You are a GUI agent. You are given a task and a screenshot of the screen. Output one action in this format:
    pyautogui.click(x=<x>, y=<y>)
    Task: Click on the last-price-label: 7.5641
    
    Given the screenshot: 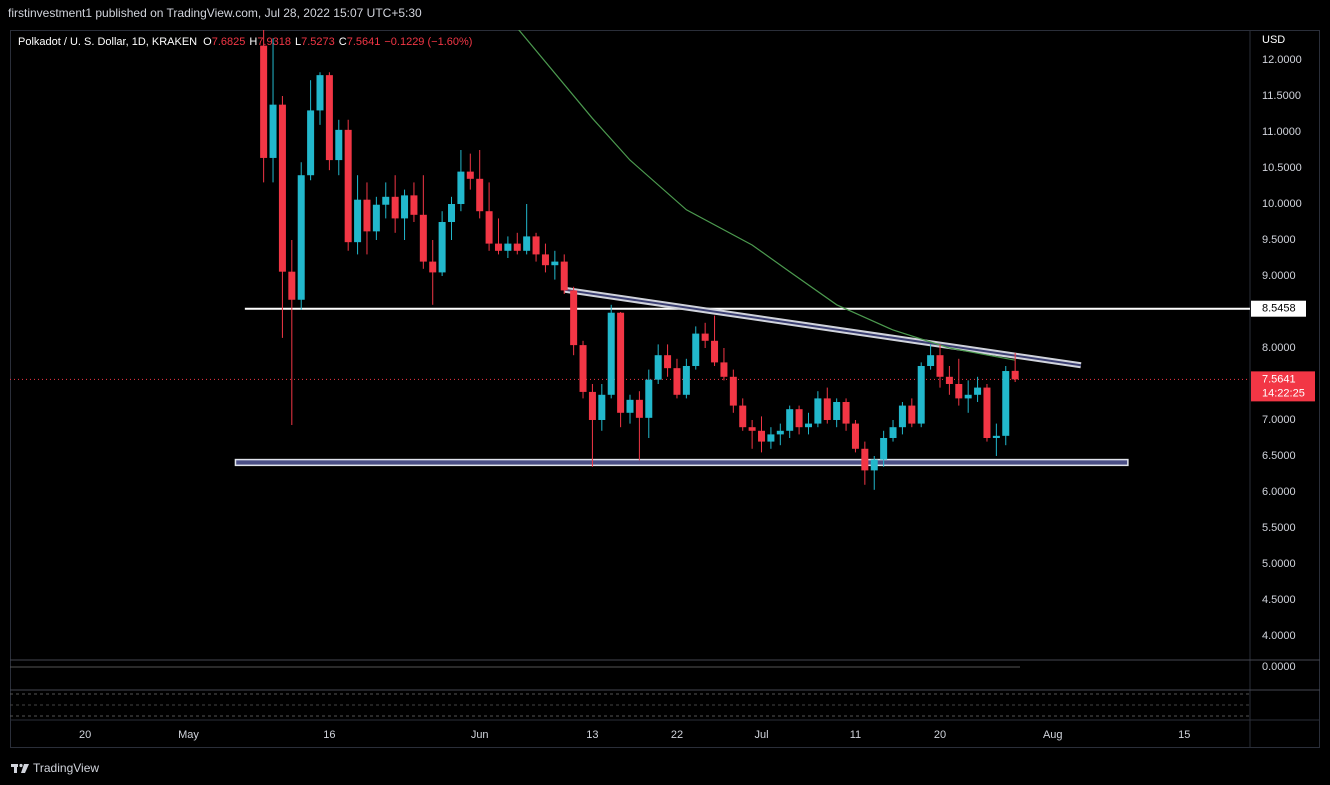 What is the action you would take?
    pyautogui.click(x=1279, y=379)
    